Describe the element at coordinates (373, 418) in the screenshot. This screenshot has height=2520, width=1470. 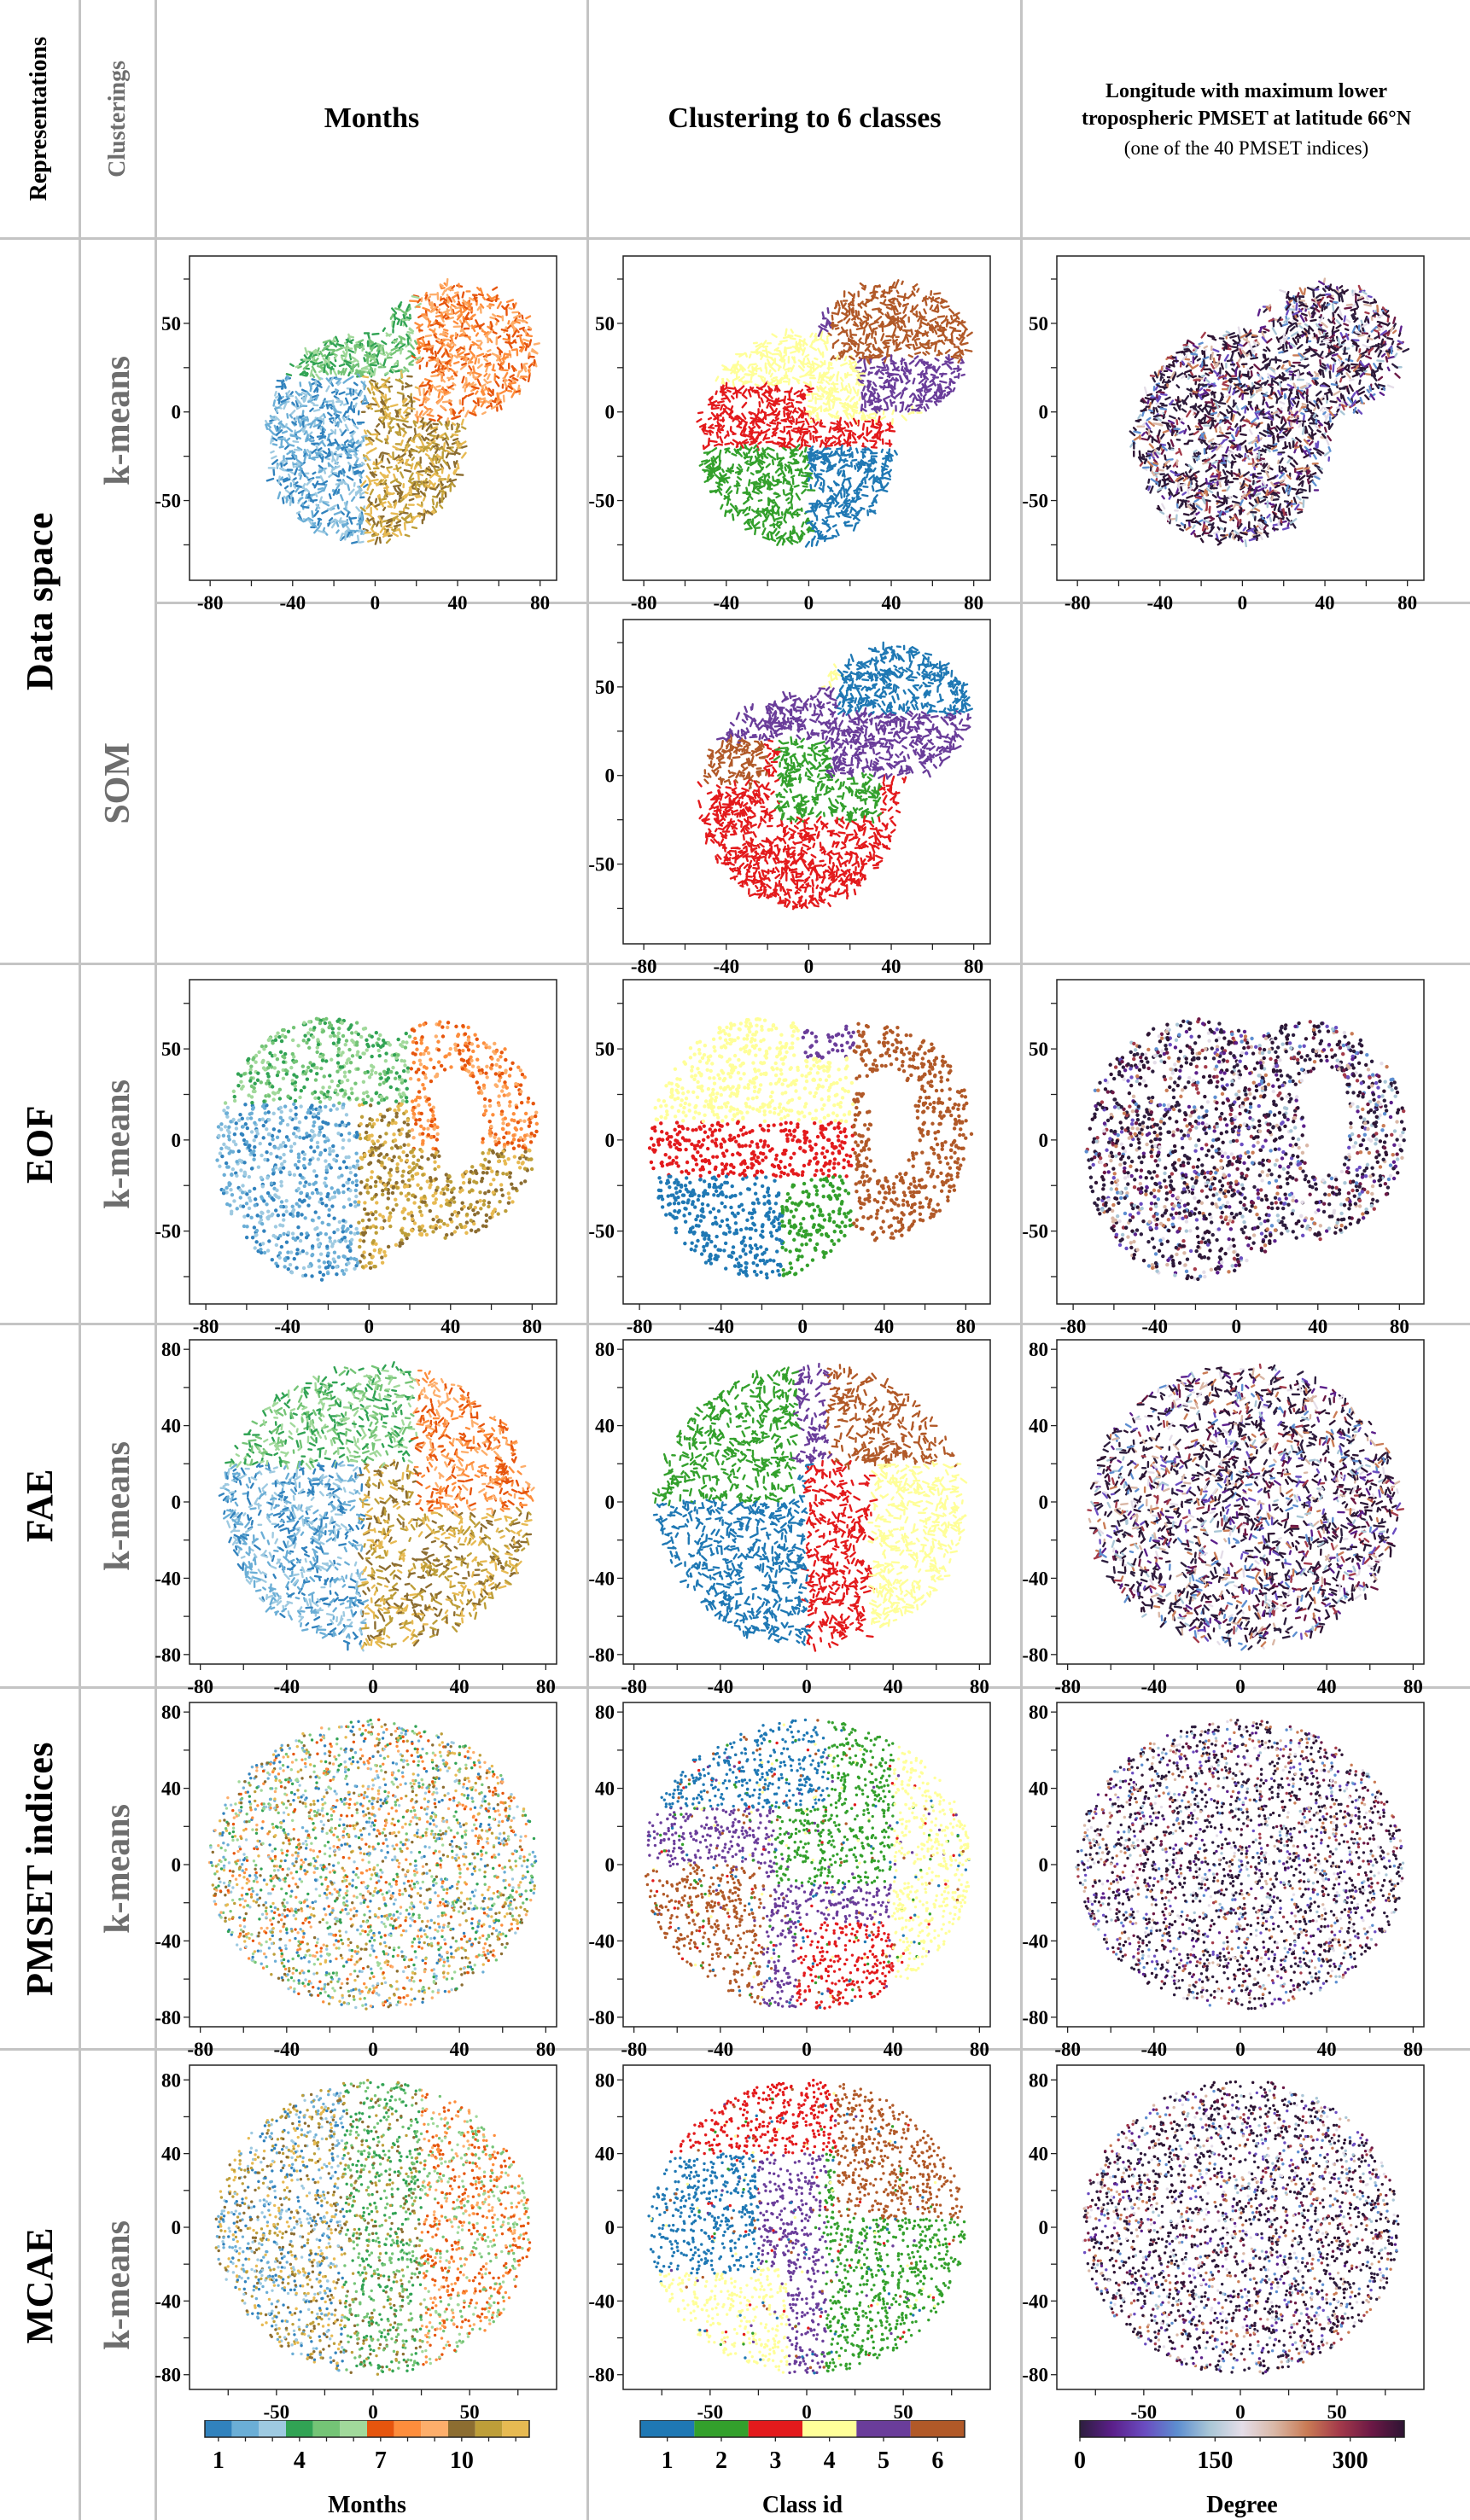
I see `plot-frame` at that location.